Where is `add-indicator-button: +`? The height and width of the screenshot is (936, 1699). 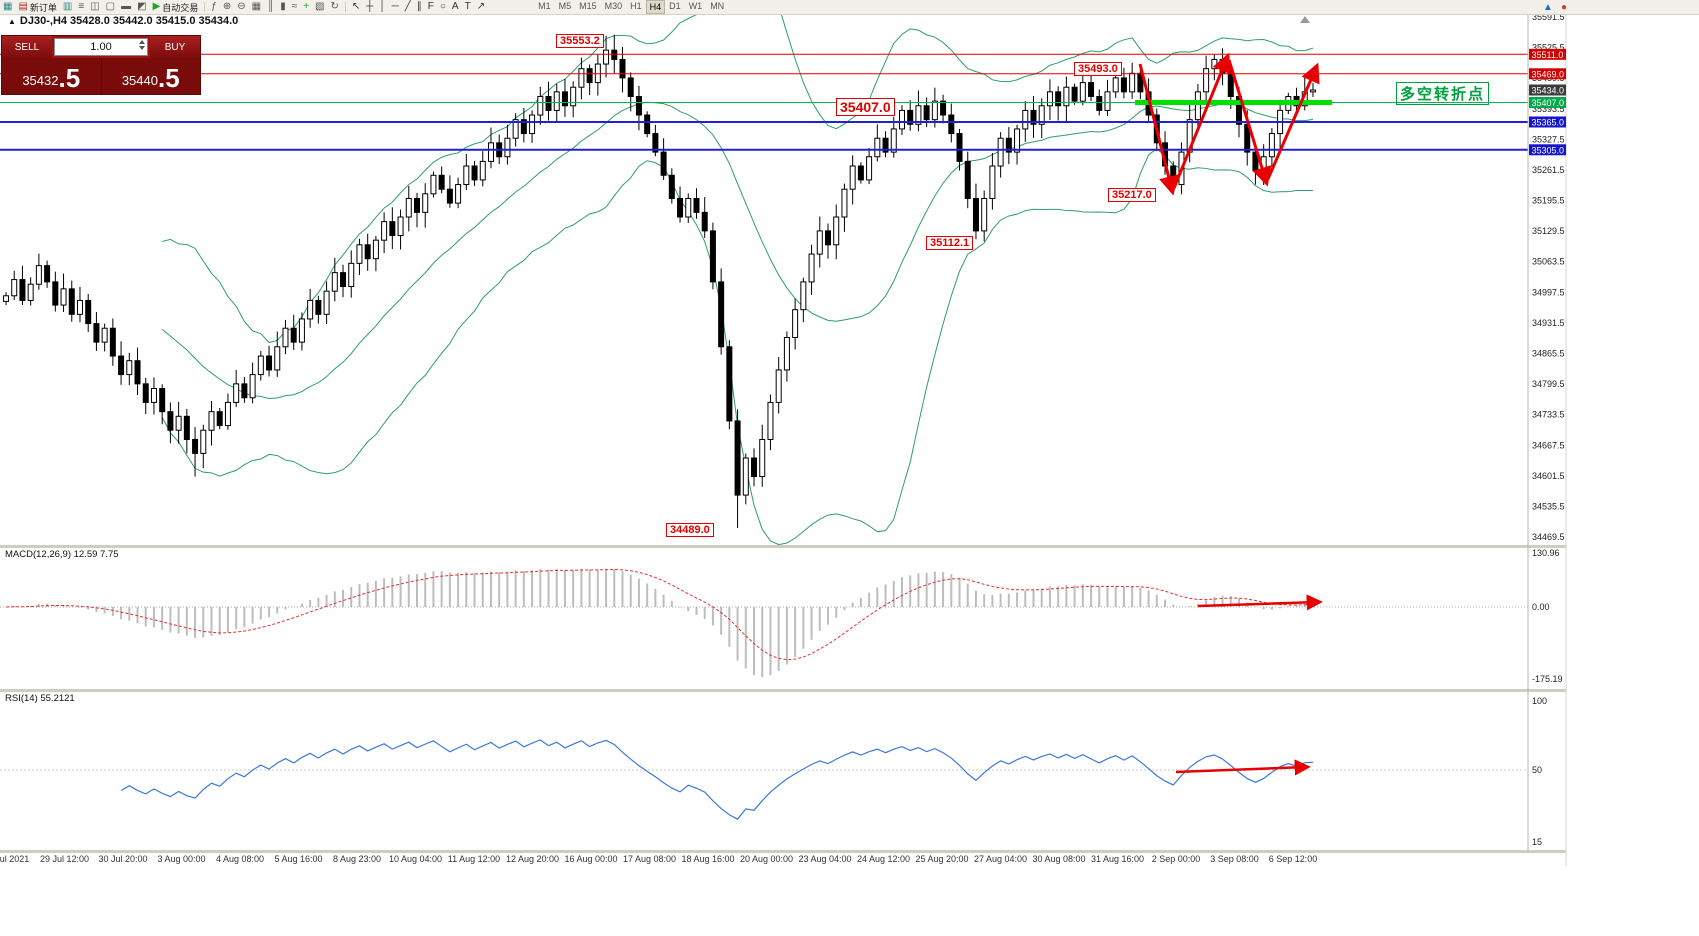
add-indicator-button: + is located at coordinates (306, 7).